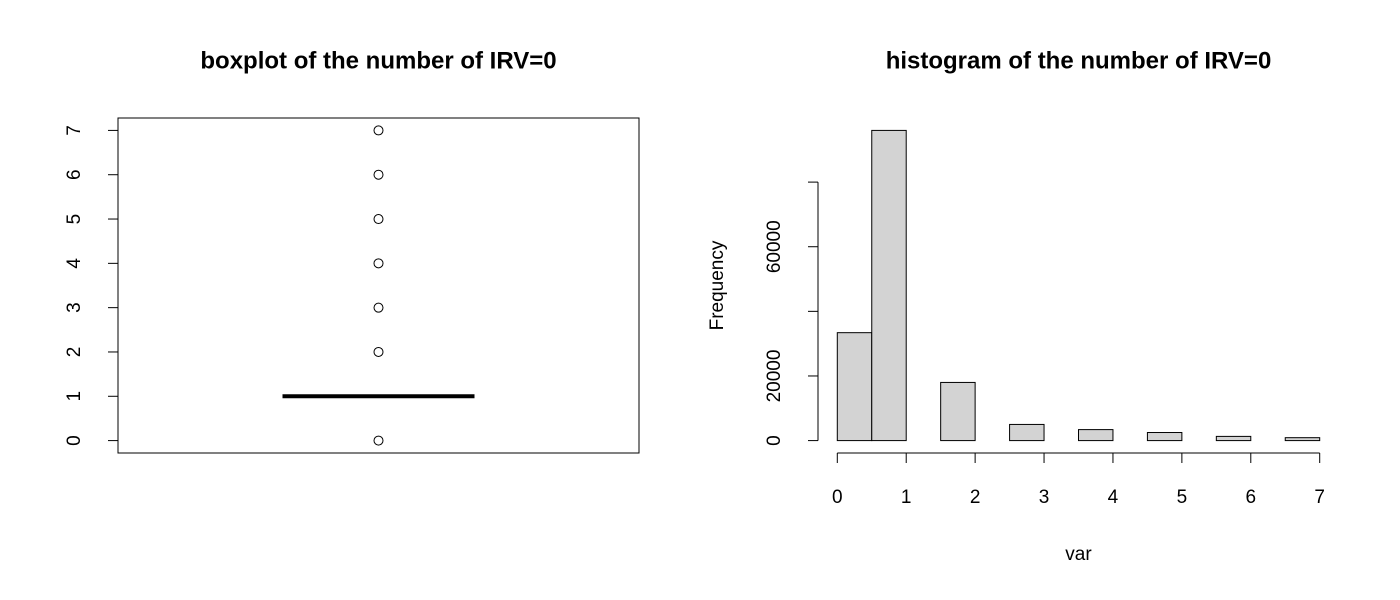 This screenshot has width=1400, height=600. Describe the element at coordinates (1078, 554) in the screenshot. I see `x-axis-label: var` at that location.